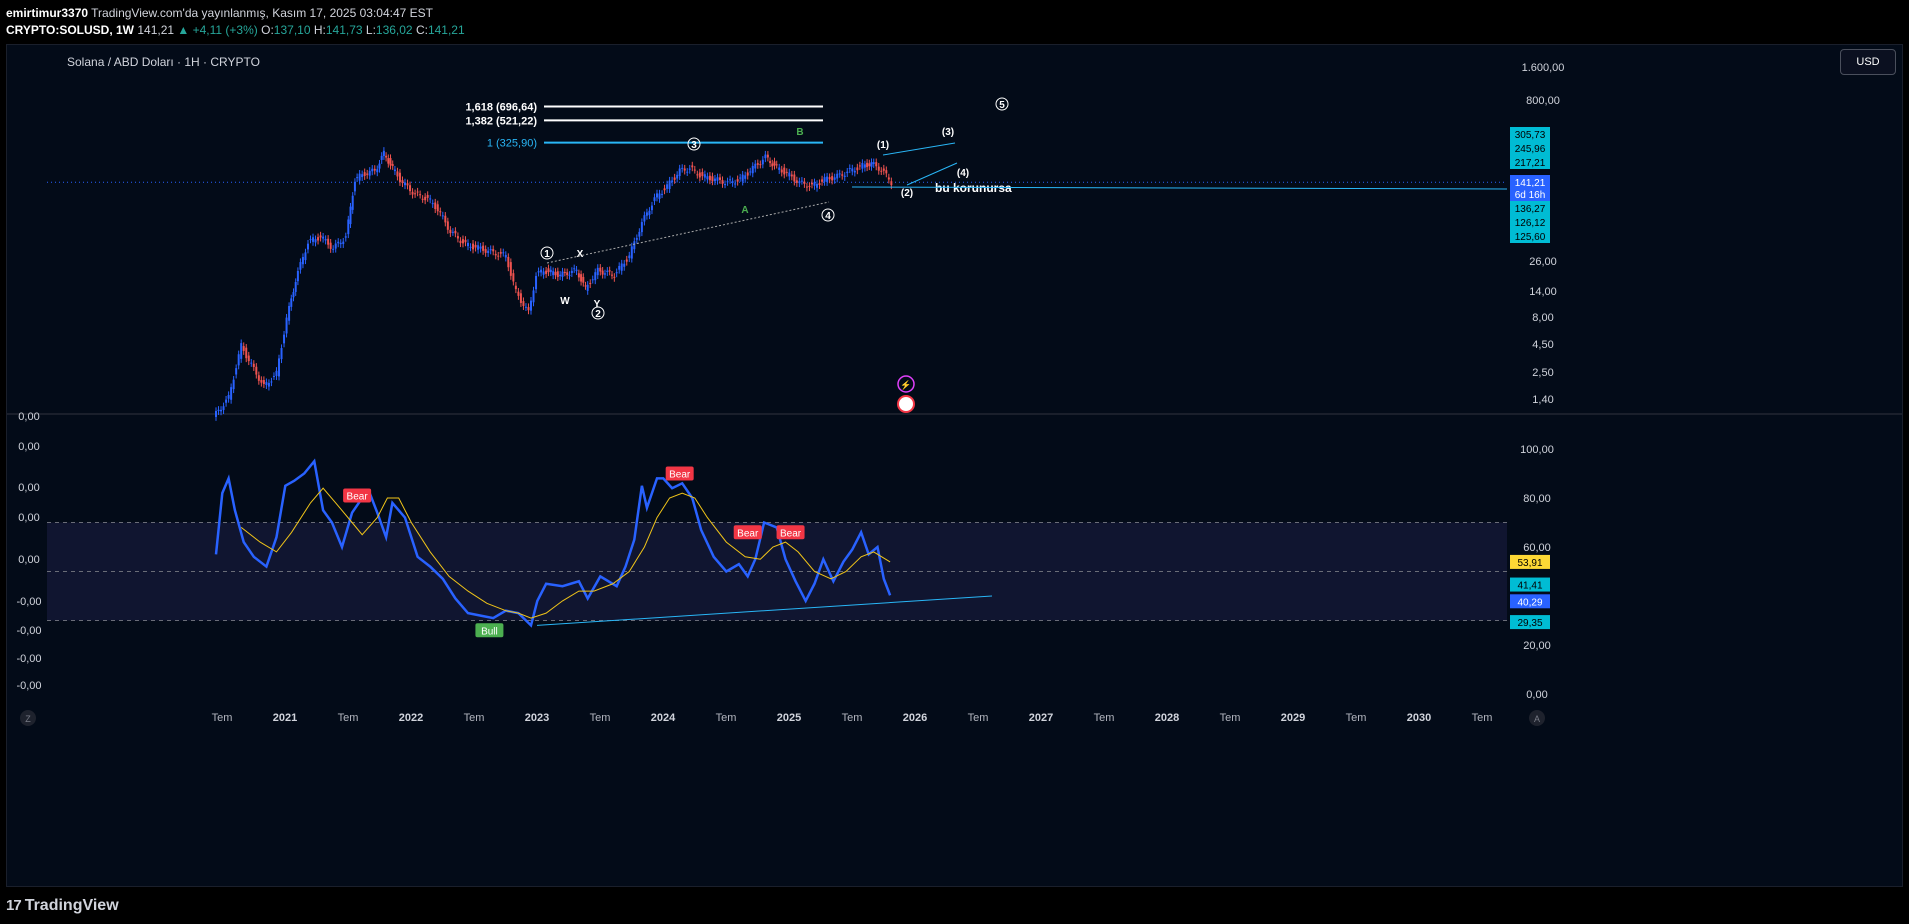 Image resolution: width=1909 pixels, height=924 pixels. I want to click on rsi-ma-line, so click(565, 553).